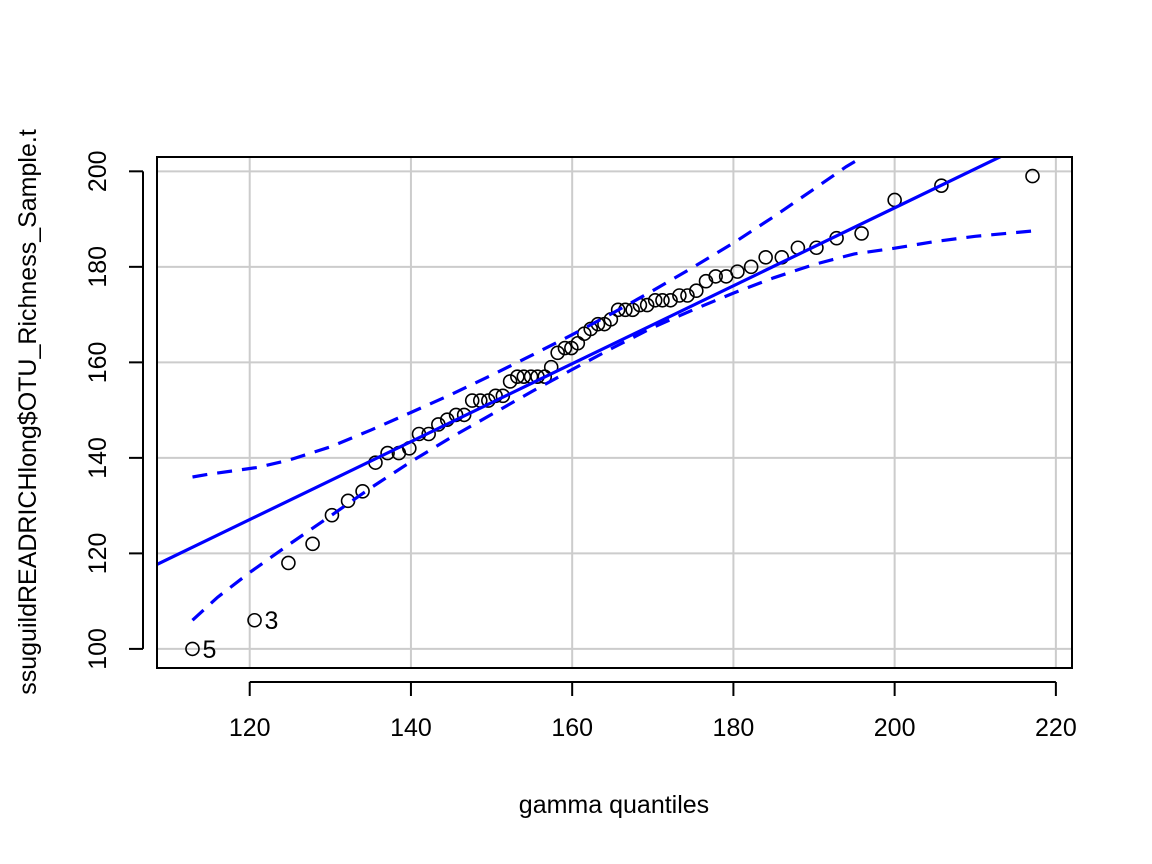 The image size is (1152, 864). I want to click on x-tick-label: 160, so click(572, 728).